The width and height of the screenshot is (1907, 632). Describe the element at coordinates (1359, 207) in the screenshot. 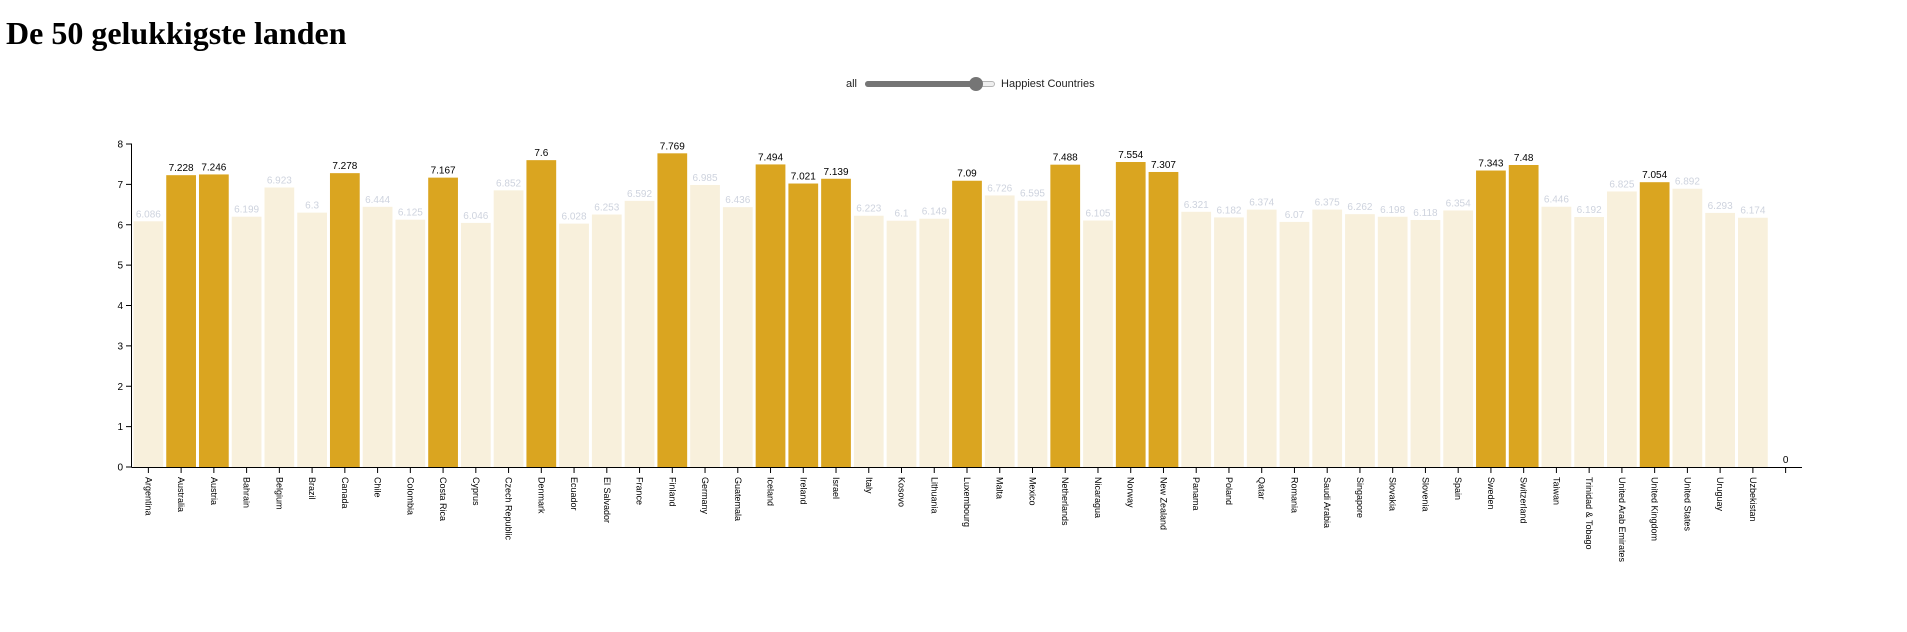

I see `bar-value-label: 6.262` at that location.